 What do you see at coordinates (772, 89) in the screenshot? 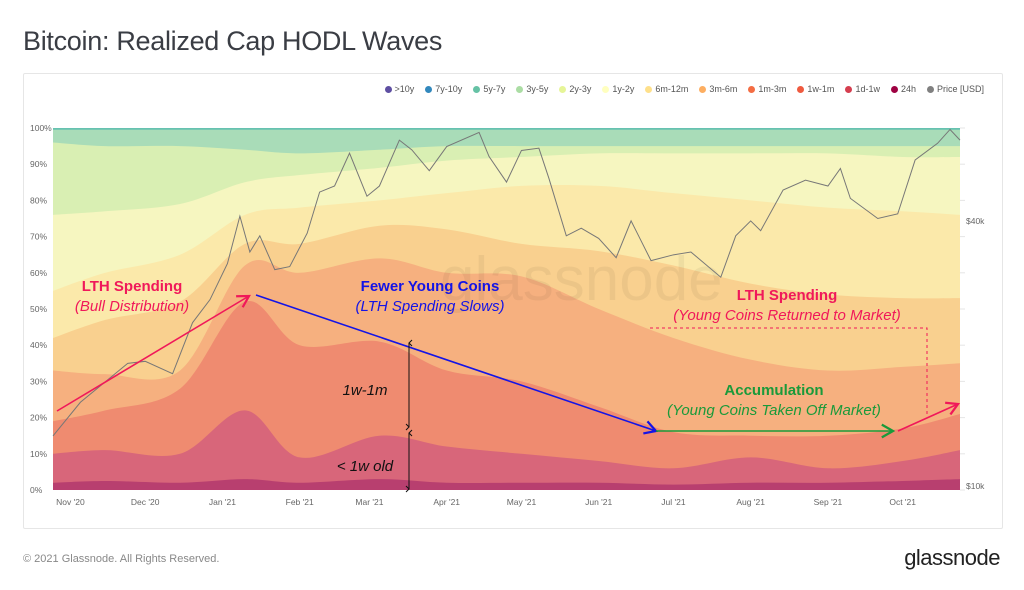
I see `legend-label: 1m-3m` at bounding box center [772, 89].